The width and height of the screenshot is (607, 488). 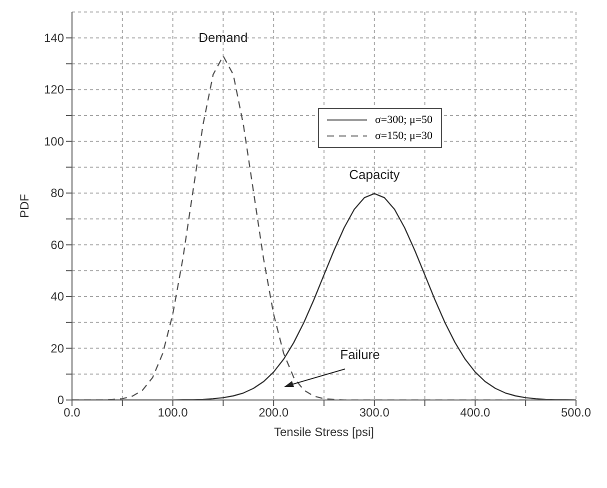 What do you see at coordinates (223, 37) in the screenshot?
I see `annotation: Demand` at bounding box center [223, 37].